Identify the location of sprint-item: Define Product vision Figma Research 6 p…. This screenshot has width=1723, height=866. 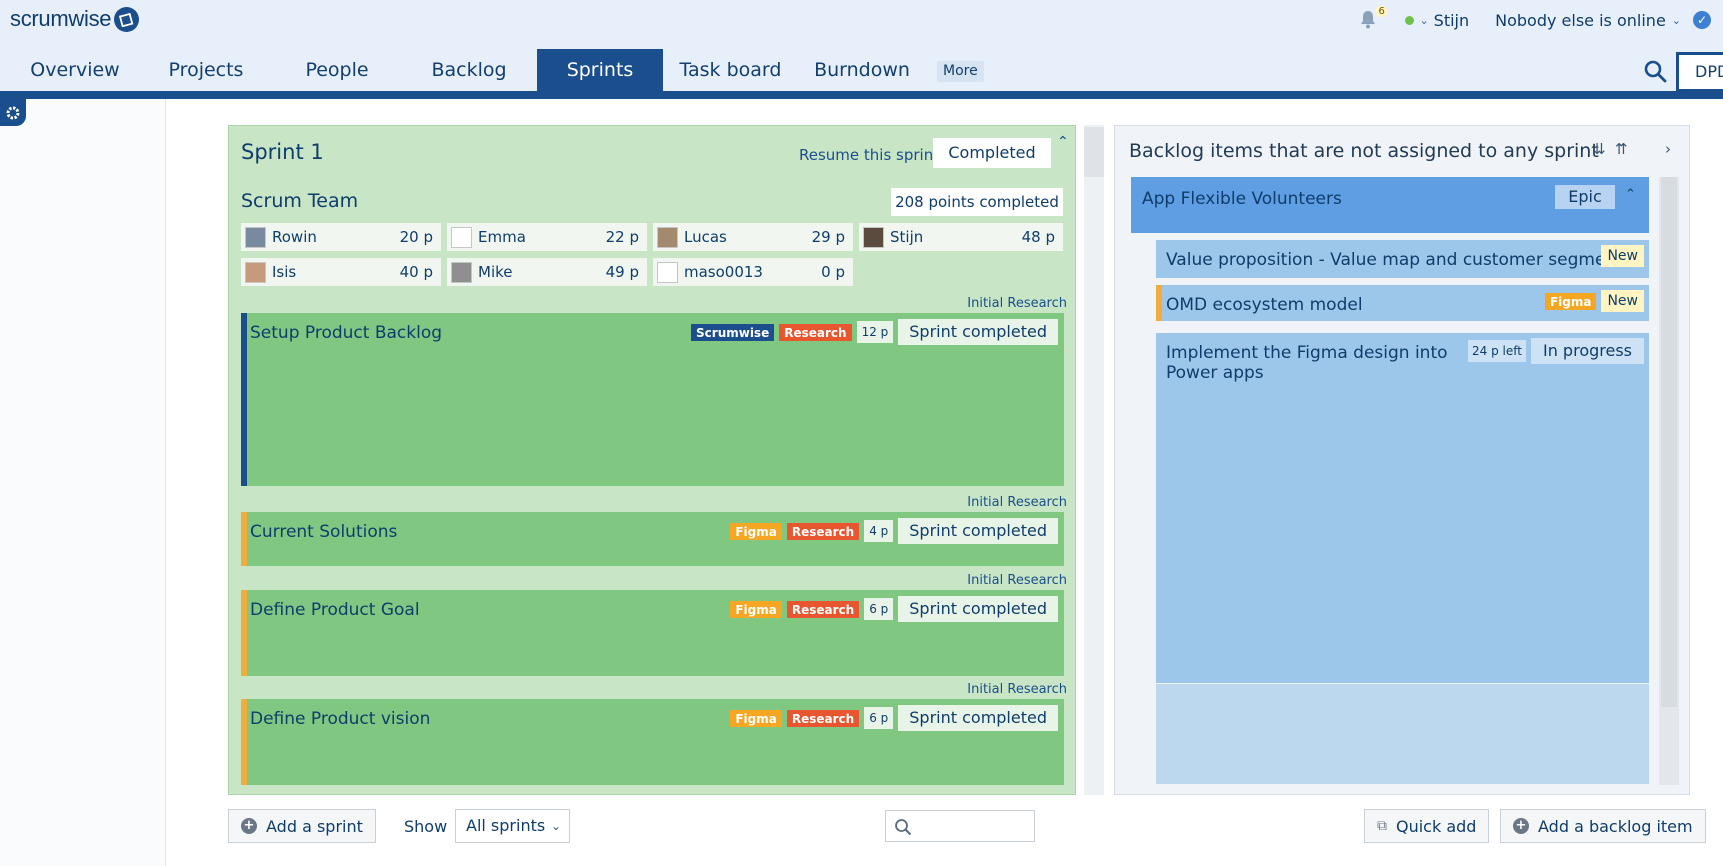
(652, 742).